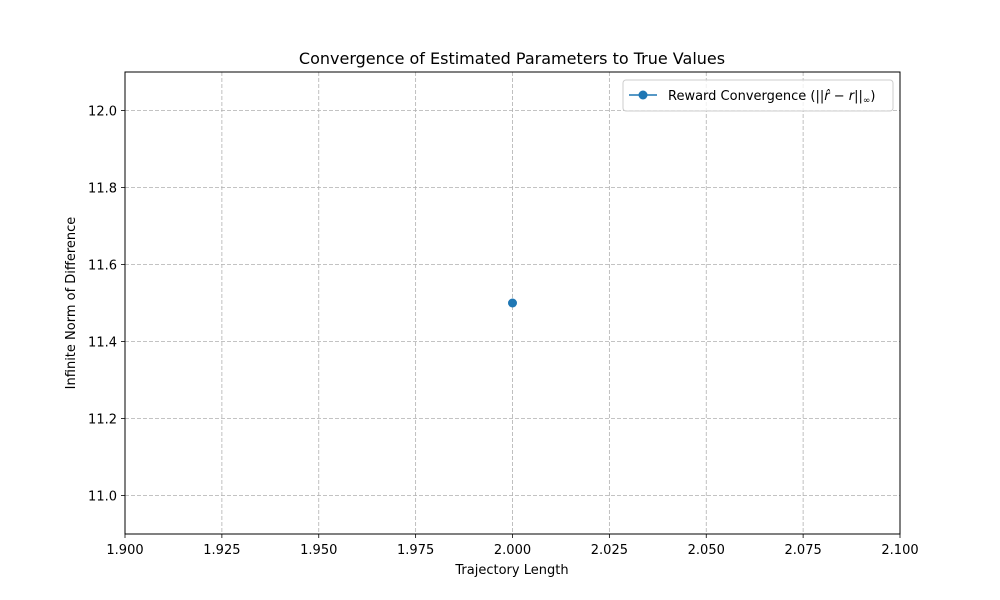 The height and width of the screenshot is (600, 1000). Describe the element at coordinates (124, 550) in the screenshot. I see `x-tick-label: 1.900` at that location.